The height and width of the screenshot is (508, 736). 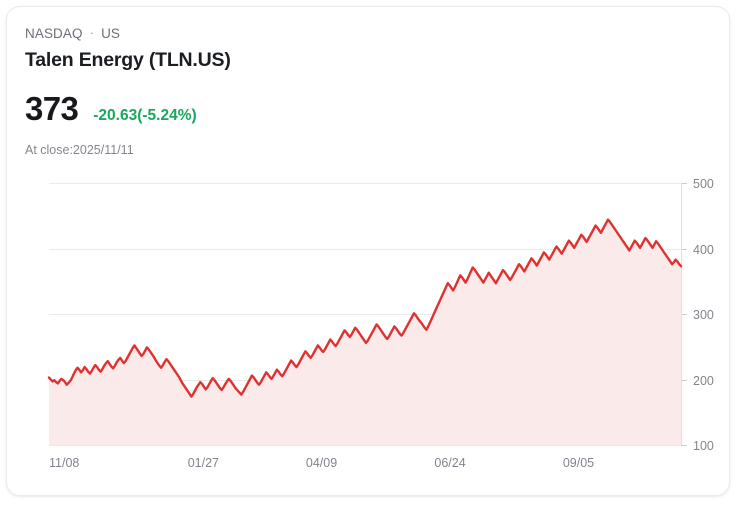 What do you see at coordinates (703, 184) in the screenshot?
I see `y-axis-tick-label: 500` at bounding box center [703, 184].